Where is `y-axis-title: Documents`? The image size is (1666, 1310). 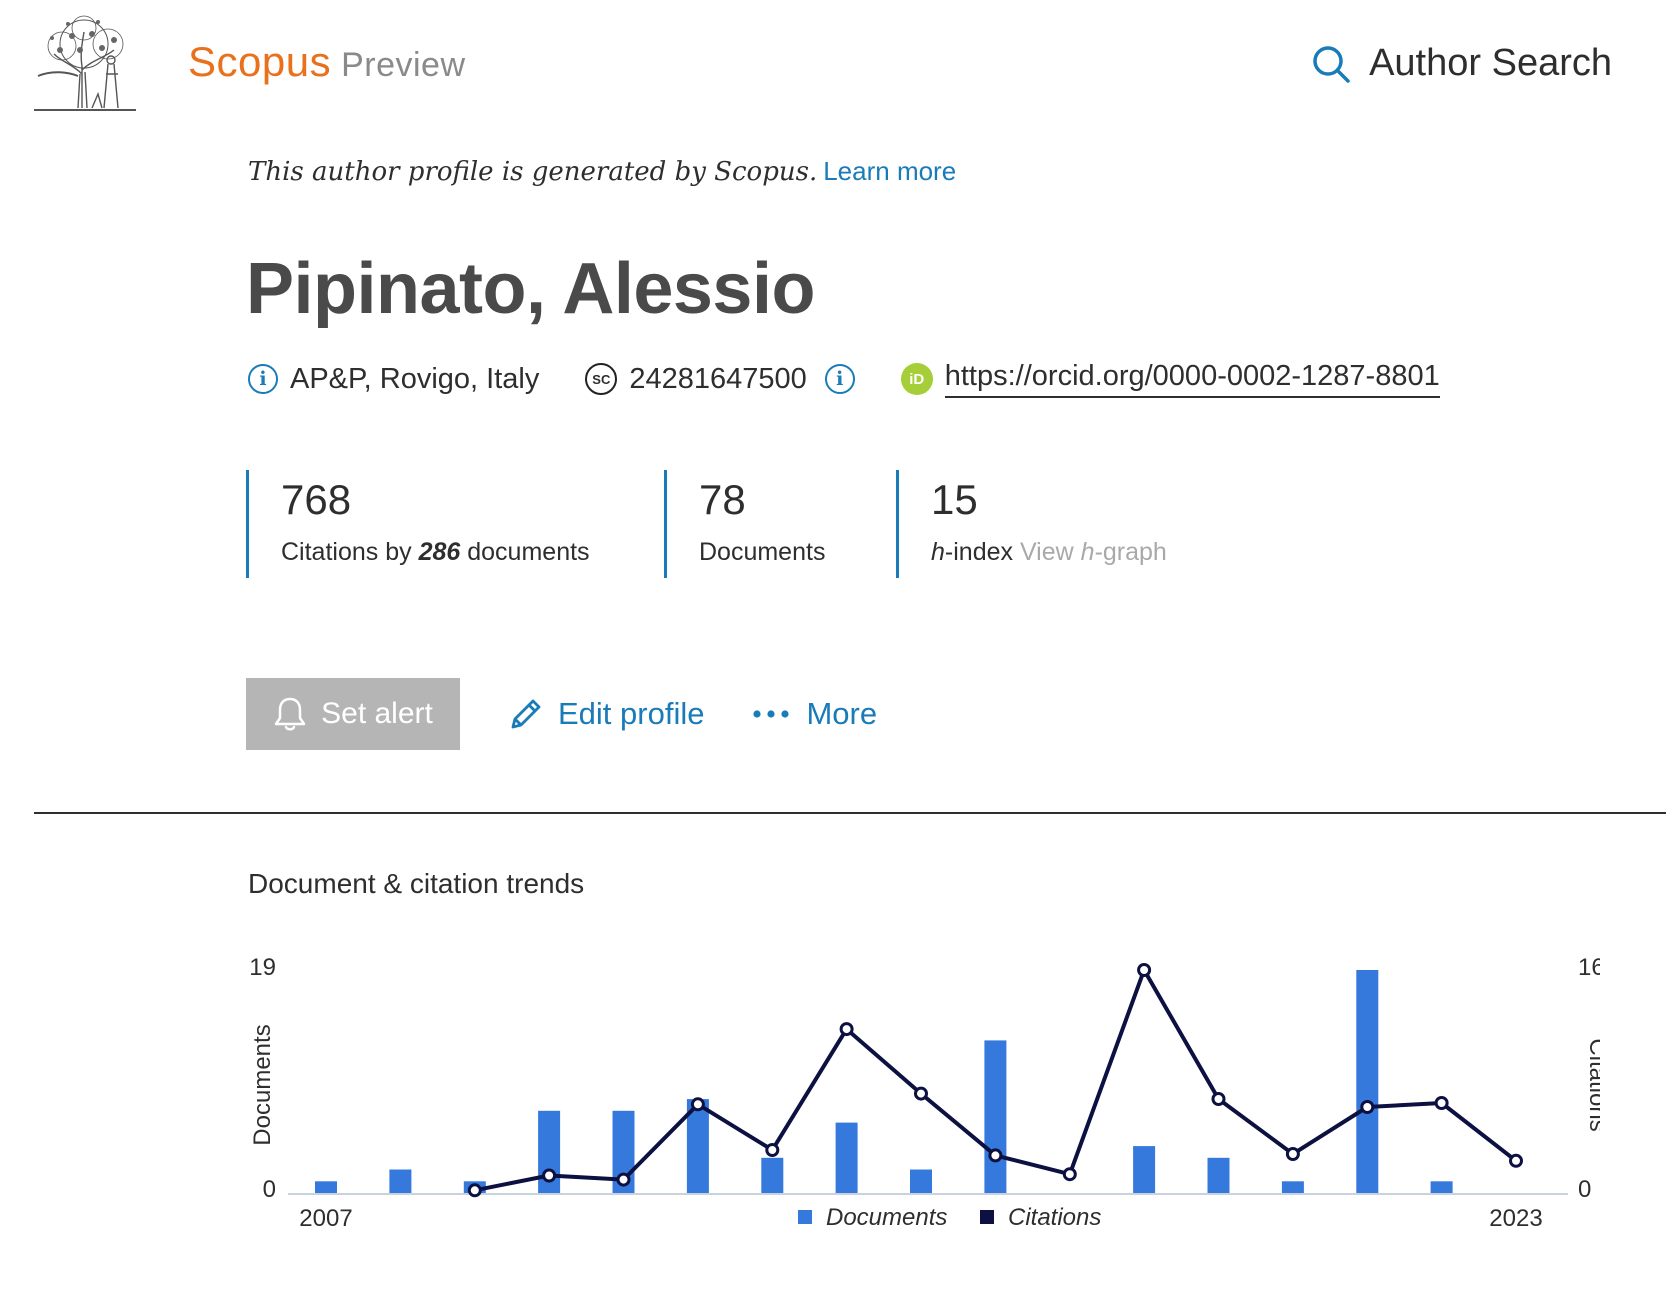 y-axis-title: Documents is located at coordinates (262, 1084).